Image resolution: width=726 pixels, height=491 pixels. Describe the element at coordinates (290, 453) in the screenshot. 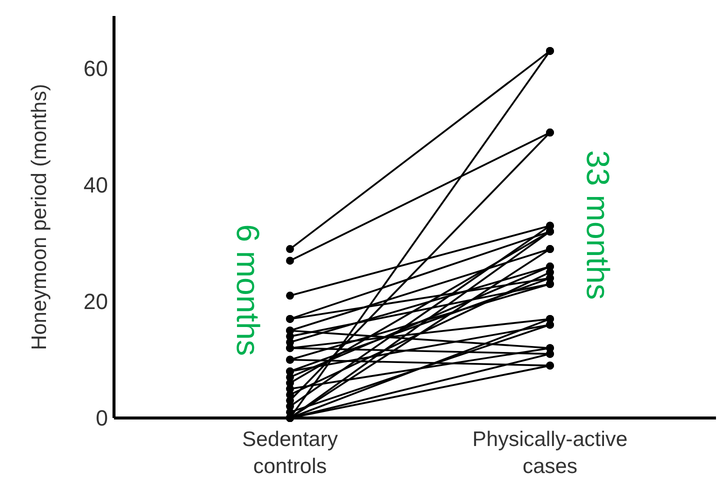

I see `x-tick-label: Sedentary controls` at that location.